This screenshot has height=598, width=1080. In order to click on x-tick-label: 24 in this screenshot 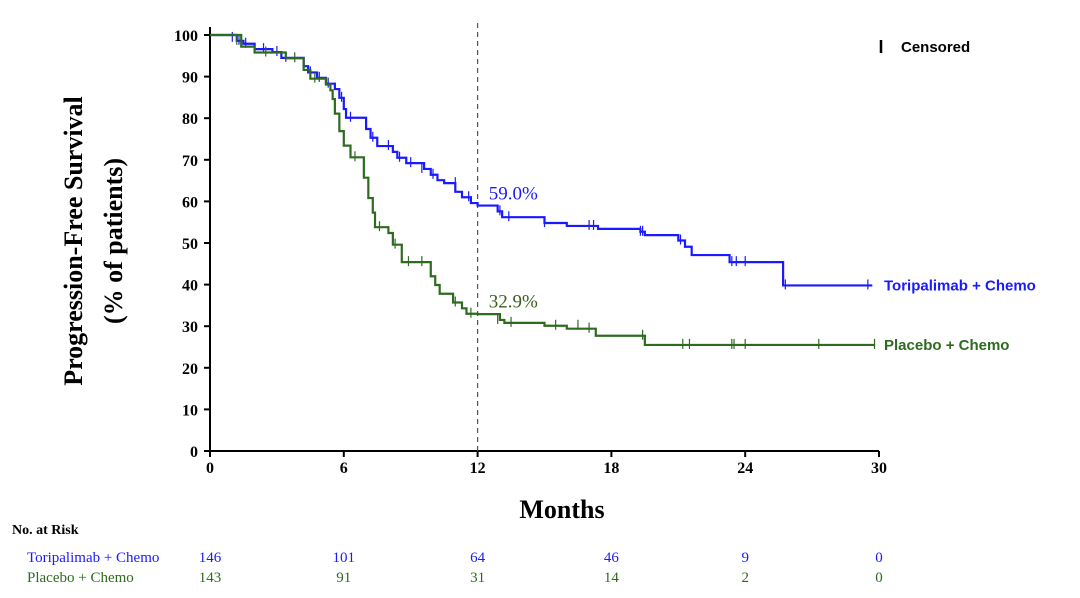, I will do `click(745, 468)`.